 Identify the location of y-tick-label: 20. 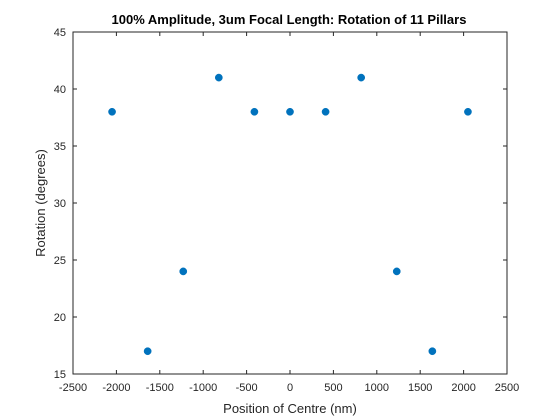
(60, 318).